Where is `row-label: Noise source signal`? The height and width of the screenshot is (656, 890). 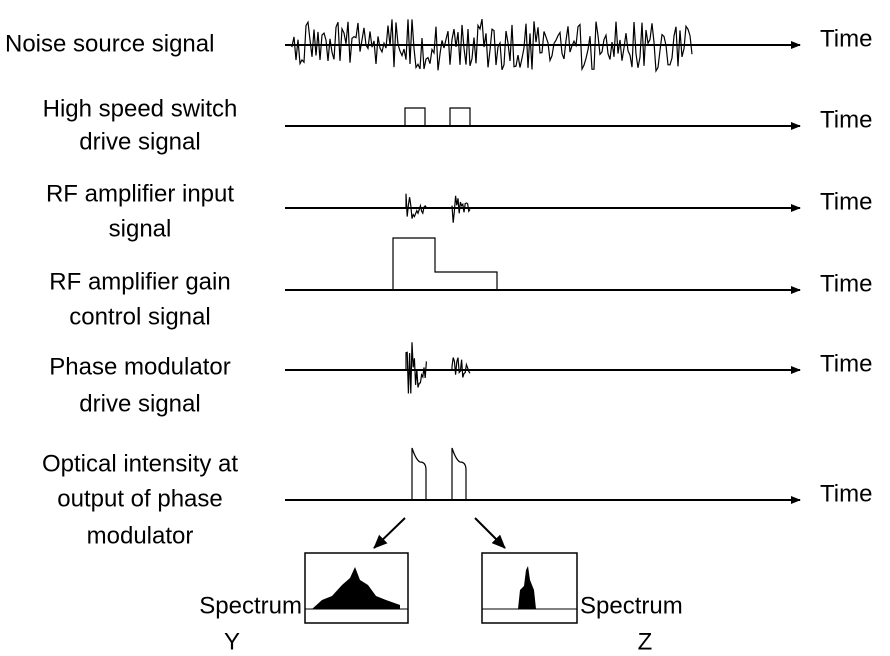 row-label: Noise source signal is located at coordinates (109, 43).